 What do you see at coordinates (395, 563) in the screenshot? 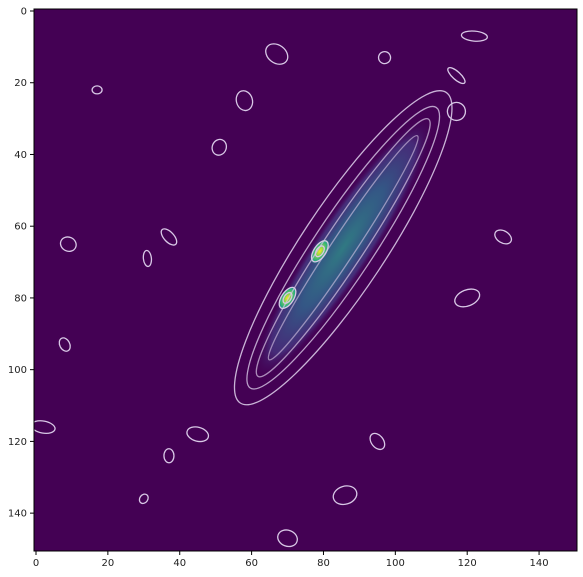
I see `x-tick-label: 100` at bounding box center [395, 563].